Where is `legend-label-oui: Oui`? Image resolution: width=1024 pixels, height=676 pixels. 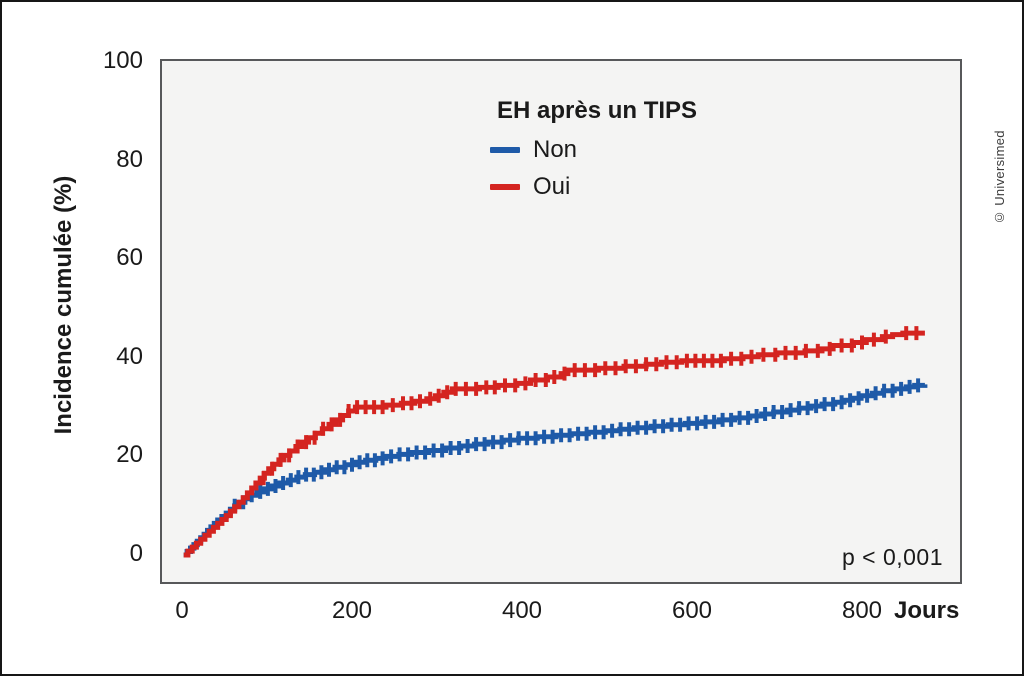
legend-label-oui: Oui is located at coordinates (552, 186).